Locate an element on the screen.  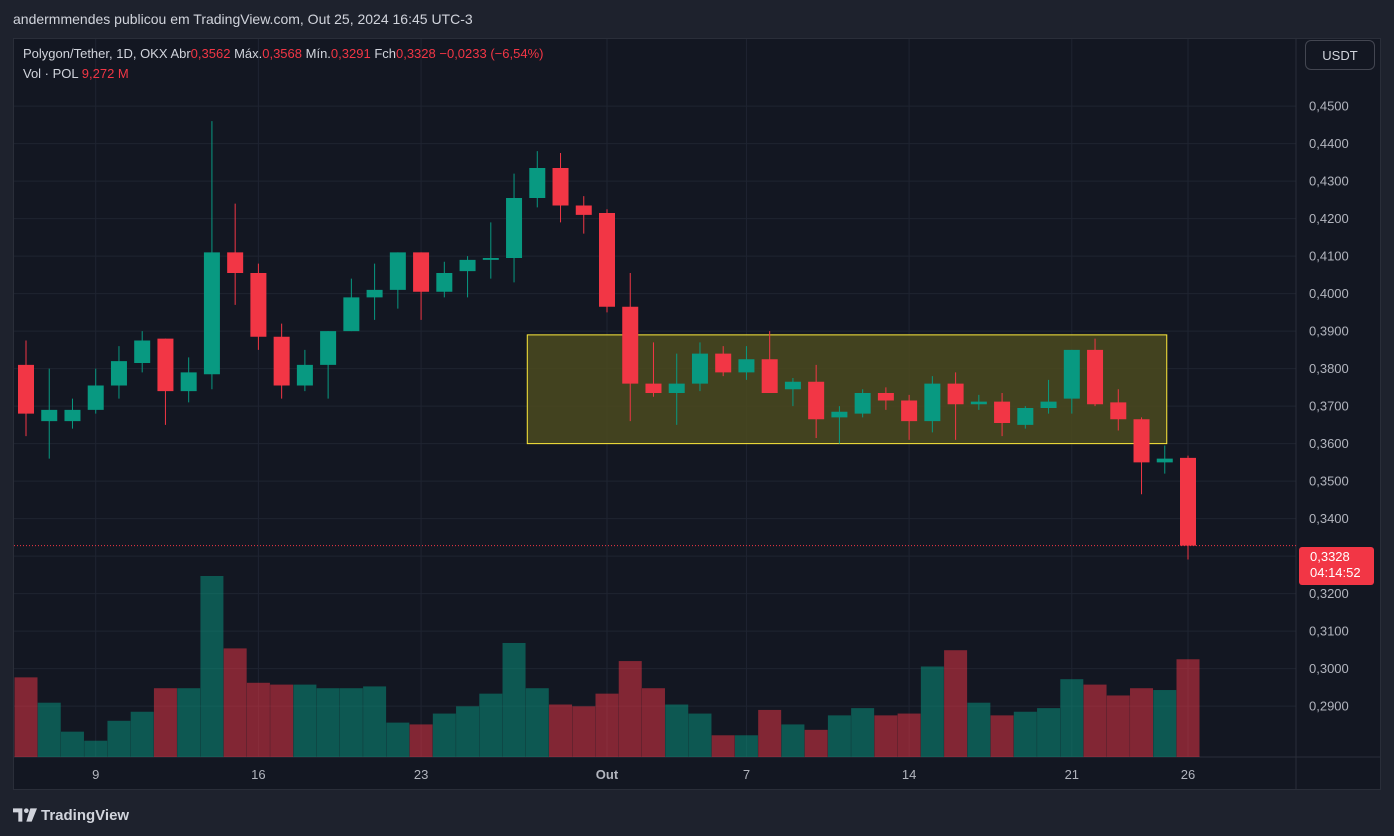
y-tick-label: 0,4500 is located at coordinates (1329, 106).